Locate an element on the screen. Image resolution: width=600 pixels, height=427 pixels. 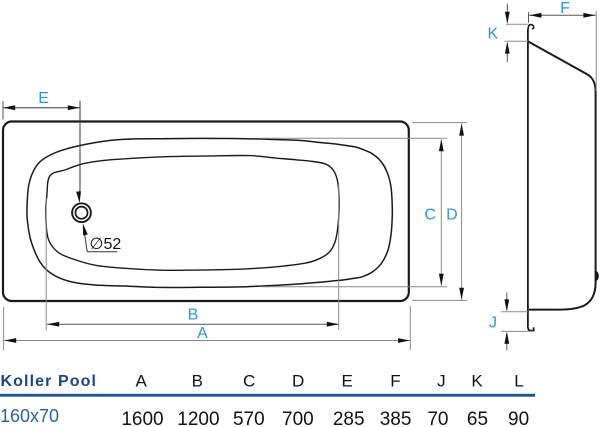
svg-text: Koller Pool is located at coordinates (49, 381).